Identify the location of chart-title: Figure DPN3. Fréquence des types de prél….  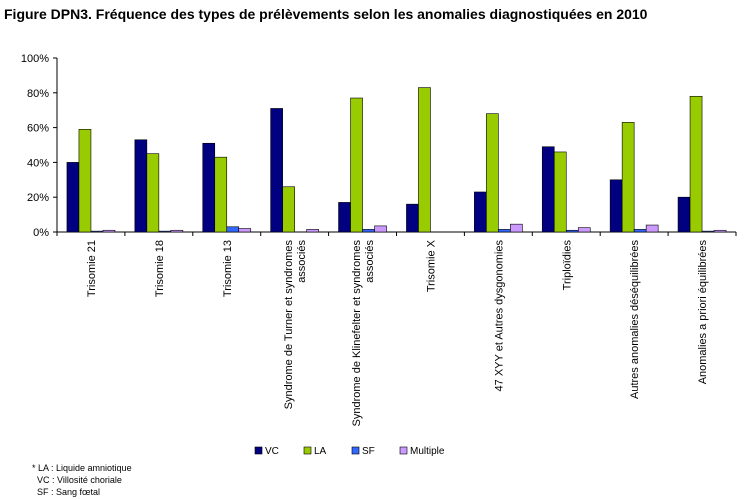
(326, 14).